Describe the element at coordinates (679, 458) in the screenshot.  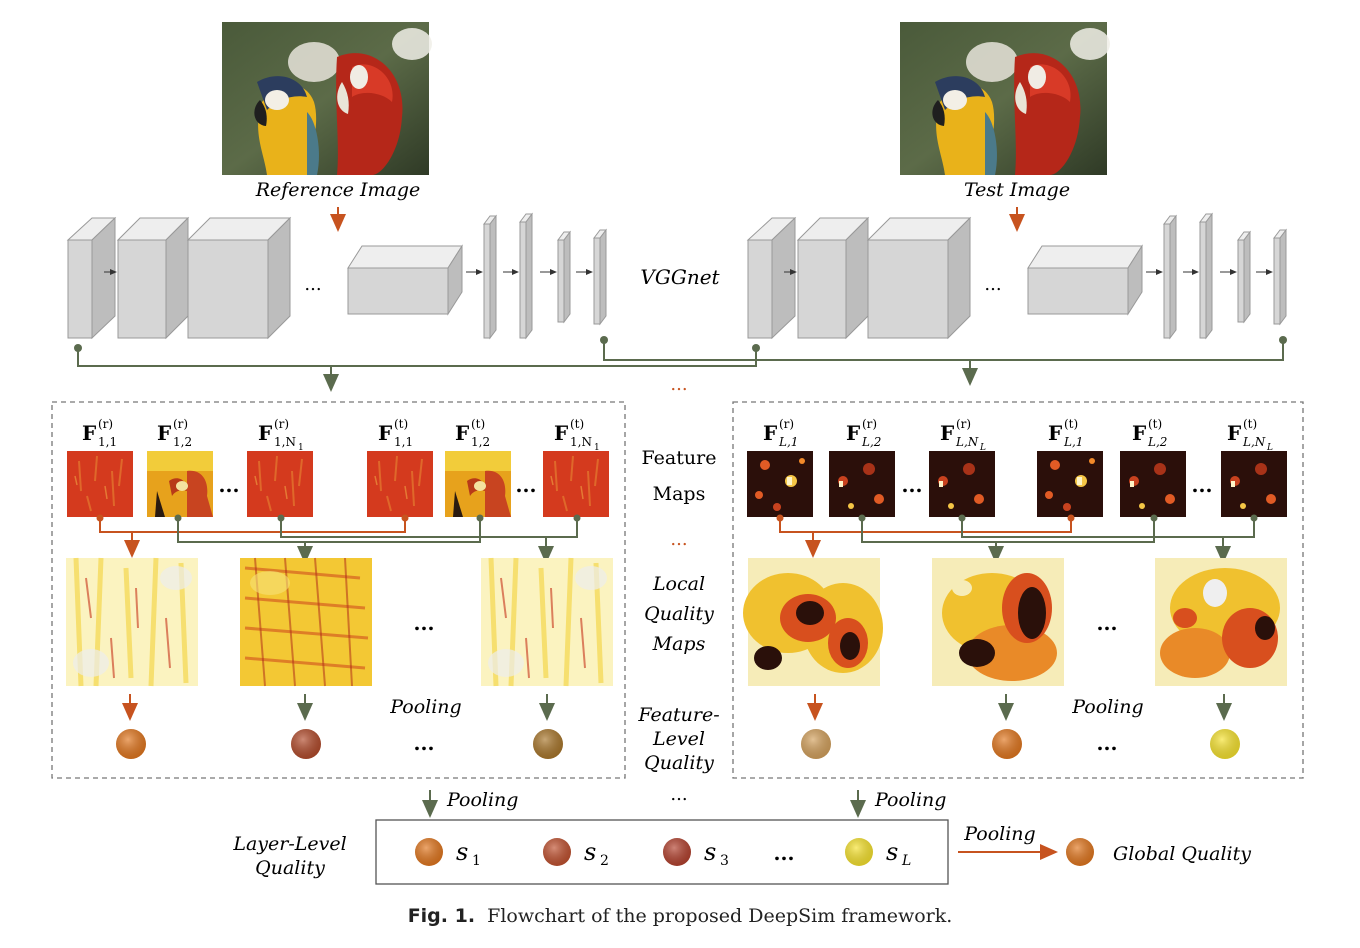
I see `feature-maps-label: Feature` at that location.